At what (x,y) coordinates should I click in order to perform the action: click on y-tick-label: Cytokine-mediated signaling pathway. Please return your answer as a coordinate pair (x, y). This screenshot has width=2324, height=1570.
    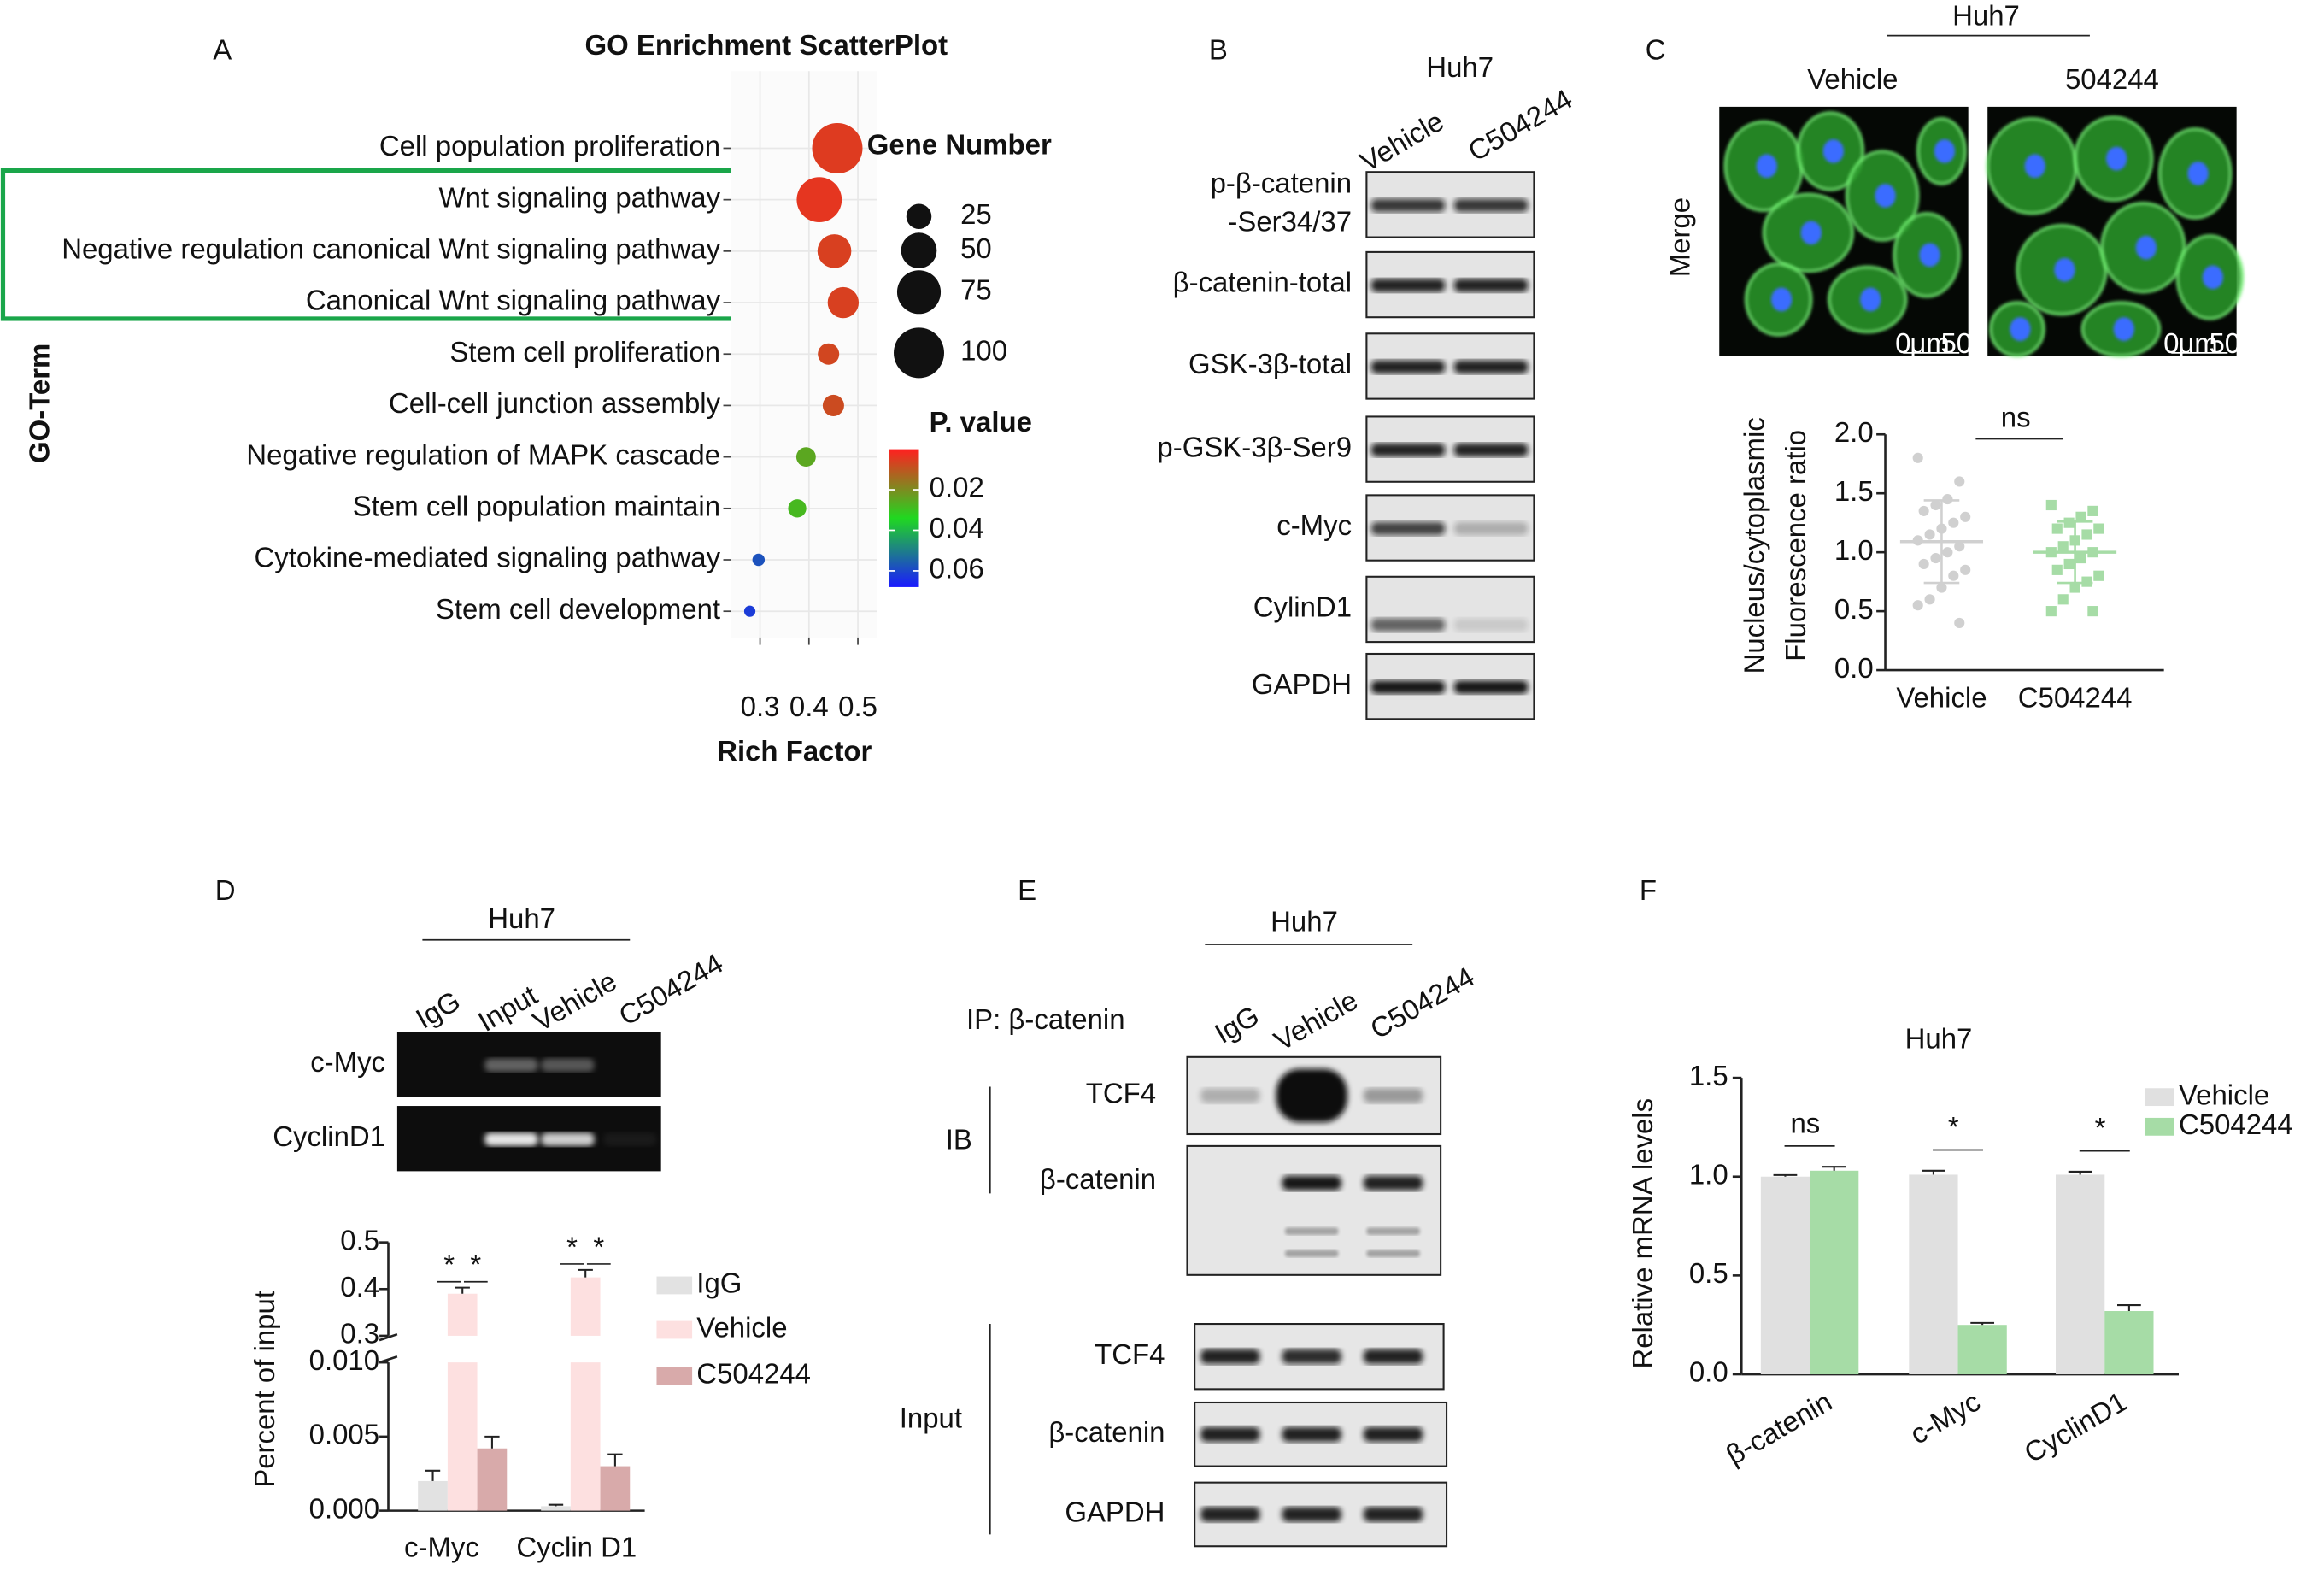
    Looking at the image, I should click on (487, 557).